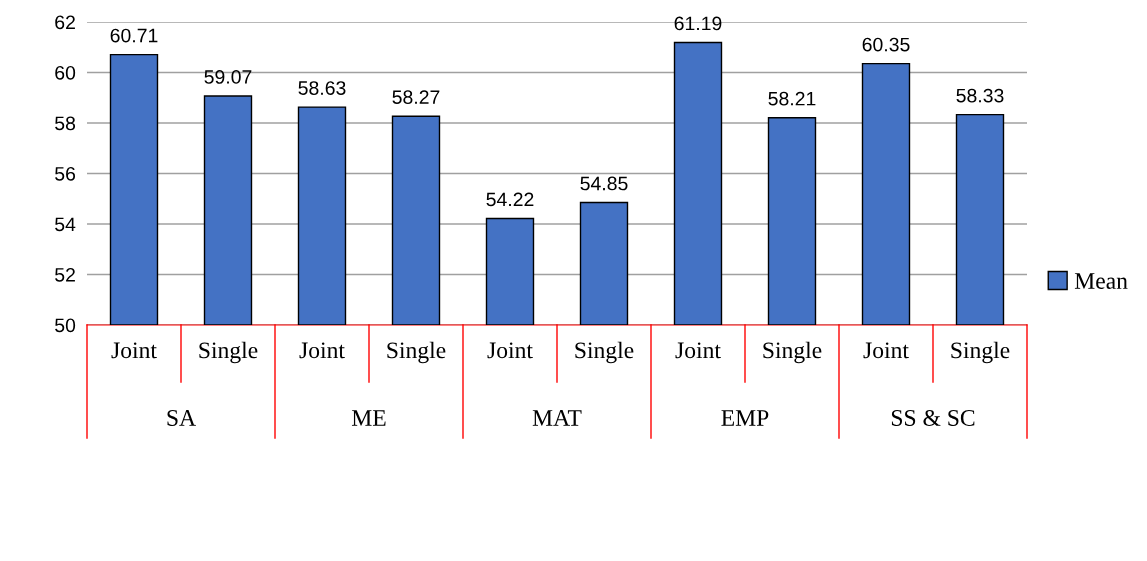 The height and width of the screenshot is (561, 1147). Describe the element at coordinates (604, 183) in the screenshot. I see `data-label: 54.85` at that location.